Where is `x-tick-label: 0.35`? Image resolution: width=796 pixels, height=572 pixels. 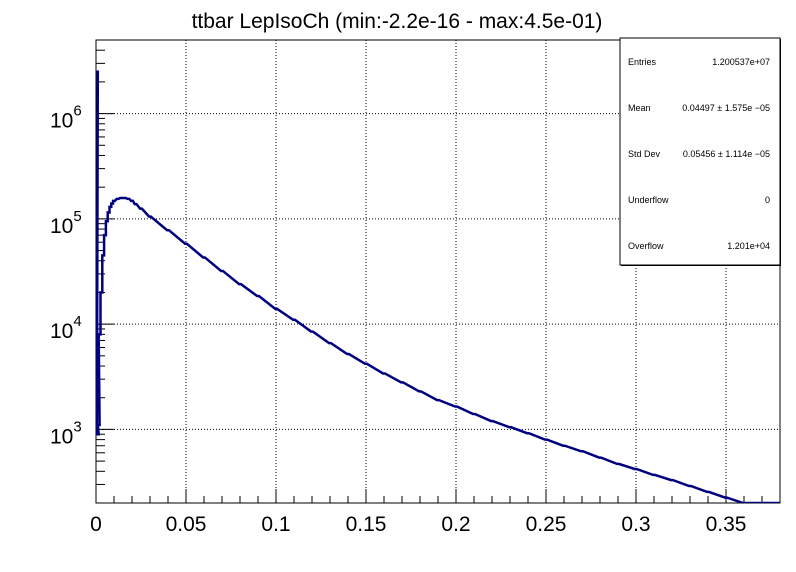 x-tick-label: 0.35 is located at coordinates (726, 524).